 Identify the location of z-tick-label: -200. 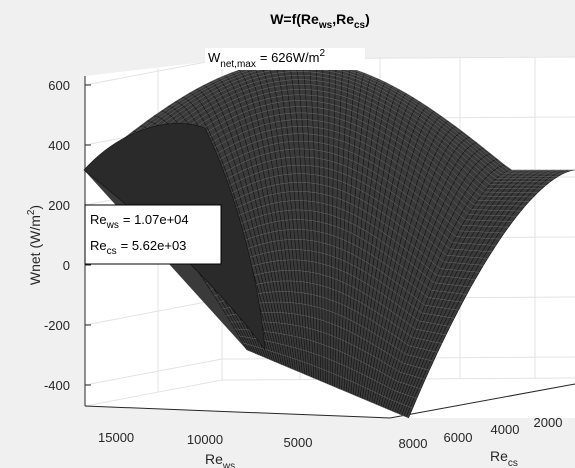
(57, 325).